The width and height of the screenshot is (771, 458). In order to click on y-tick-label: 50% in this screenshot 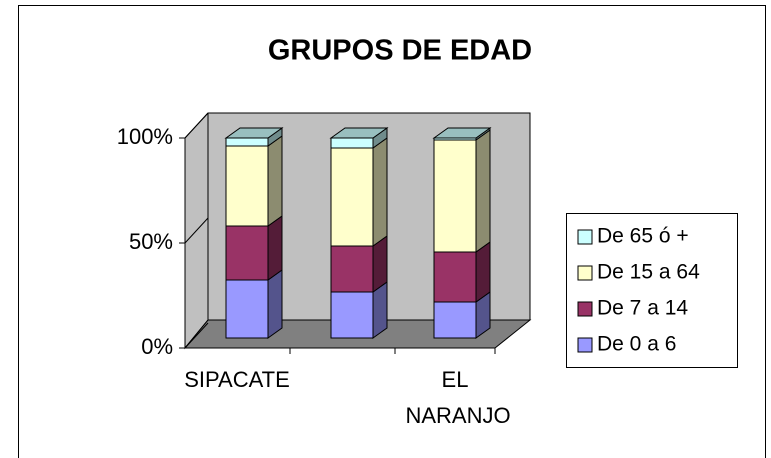, I will do `click(151, 241)`.